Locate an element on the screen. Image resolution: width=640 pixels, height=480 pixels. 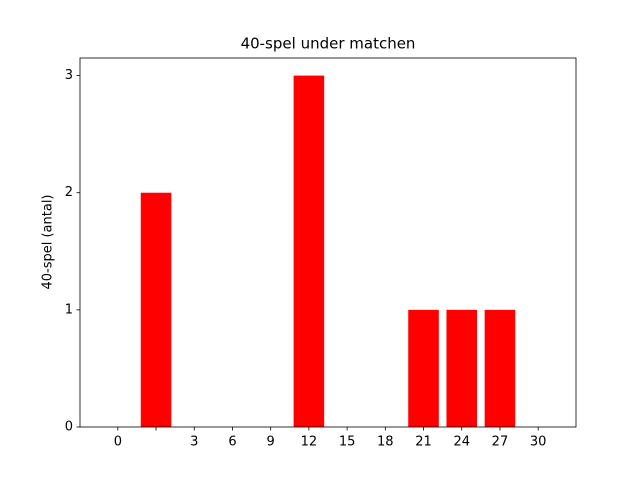
x-tick-label: 27 is located at coordinates (500, 442).